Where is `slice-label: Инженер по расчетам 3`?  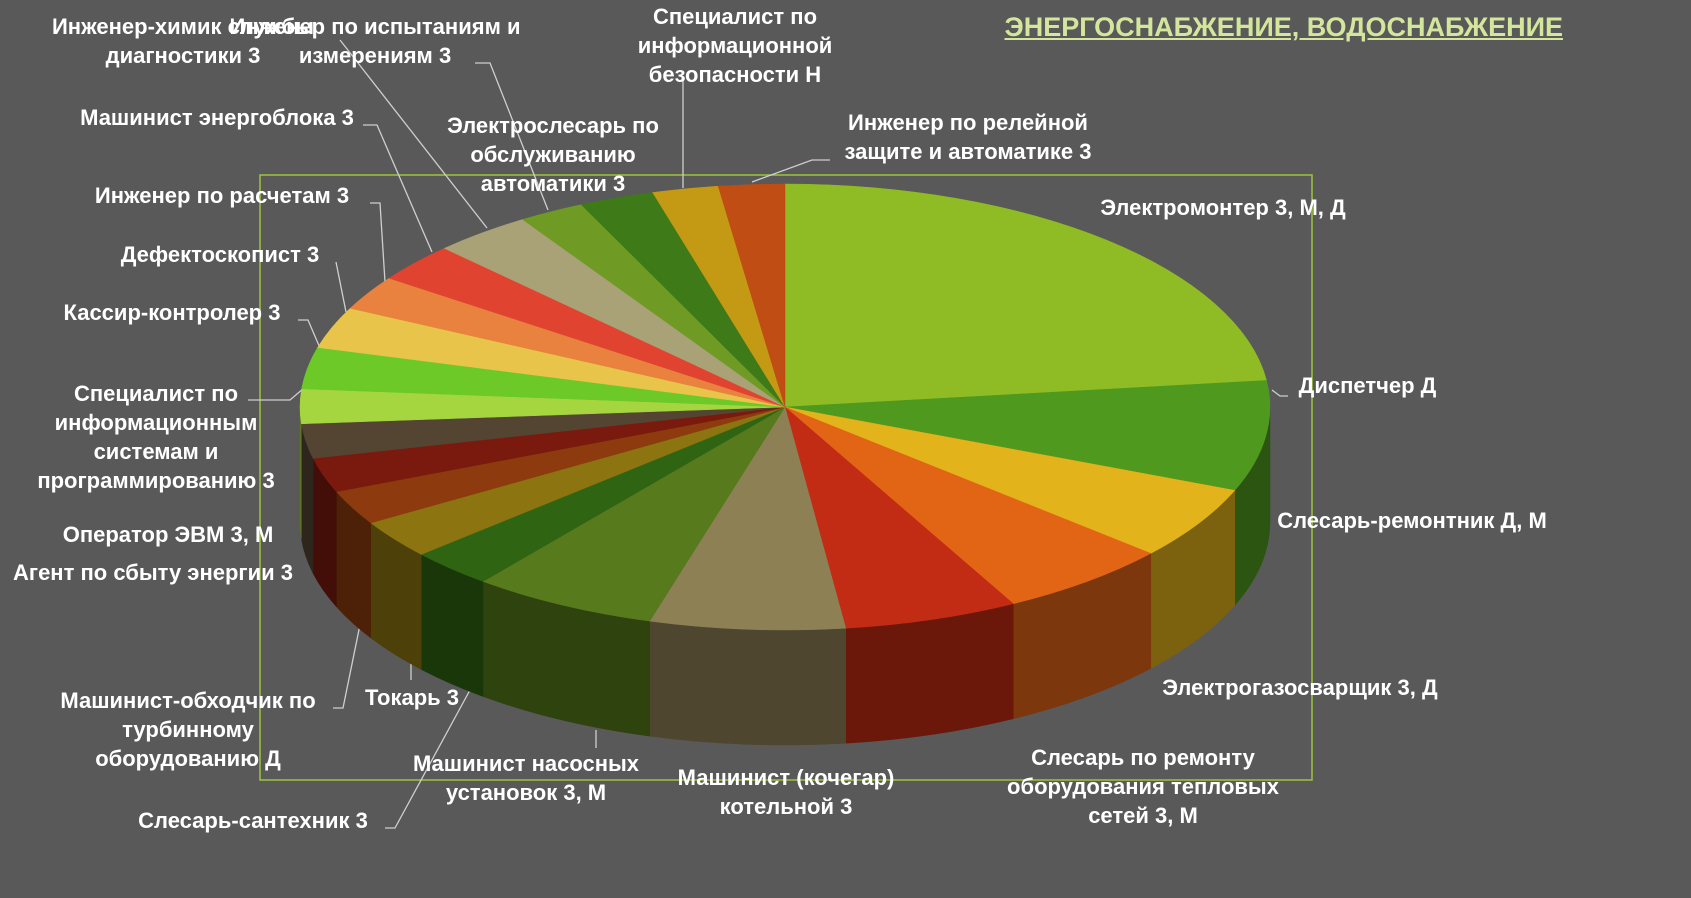
slice-label: Инженер по расчетам 3 is located at coordinates (222, 195).